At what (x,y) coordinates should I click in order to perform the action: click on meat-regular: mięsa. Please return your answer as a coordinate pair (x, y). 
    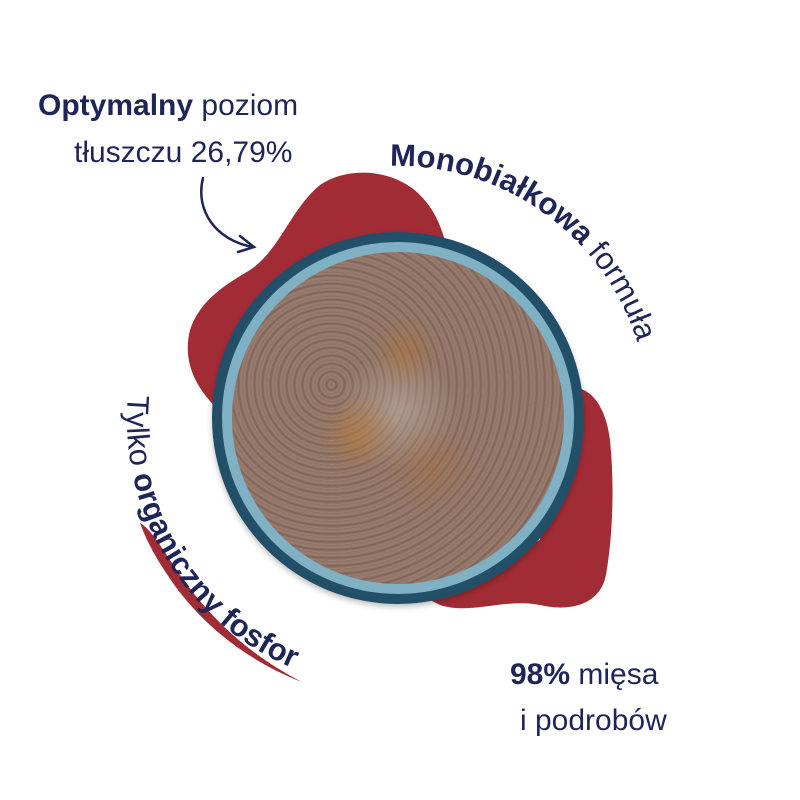
    Looking at the image, I should click on (614, 674).